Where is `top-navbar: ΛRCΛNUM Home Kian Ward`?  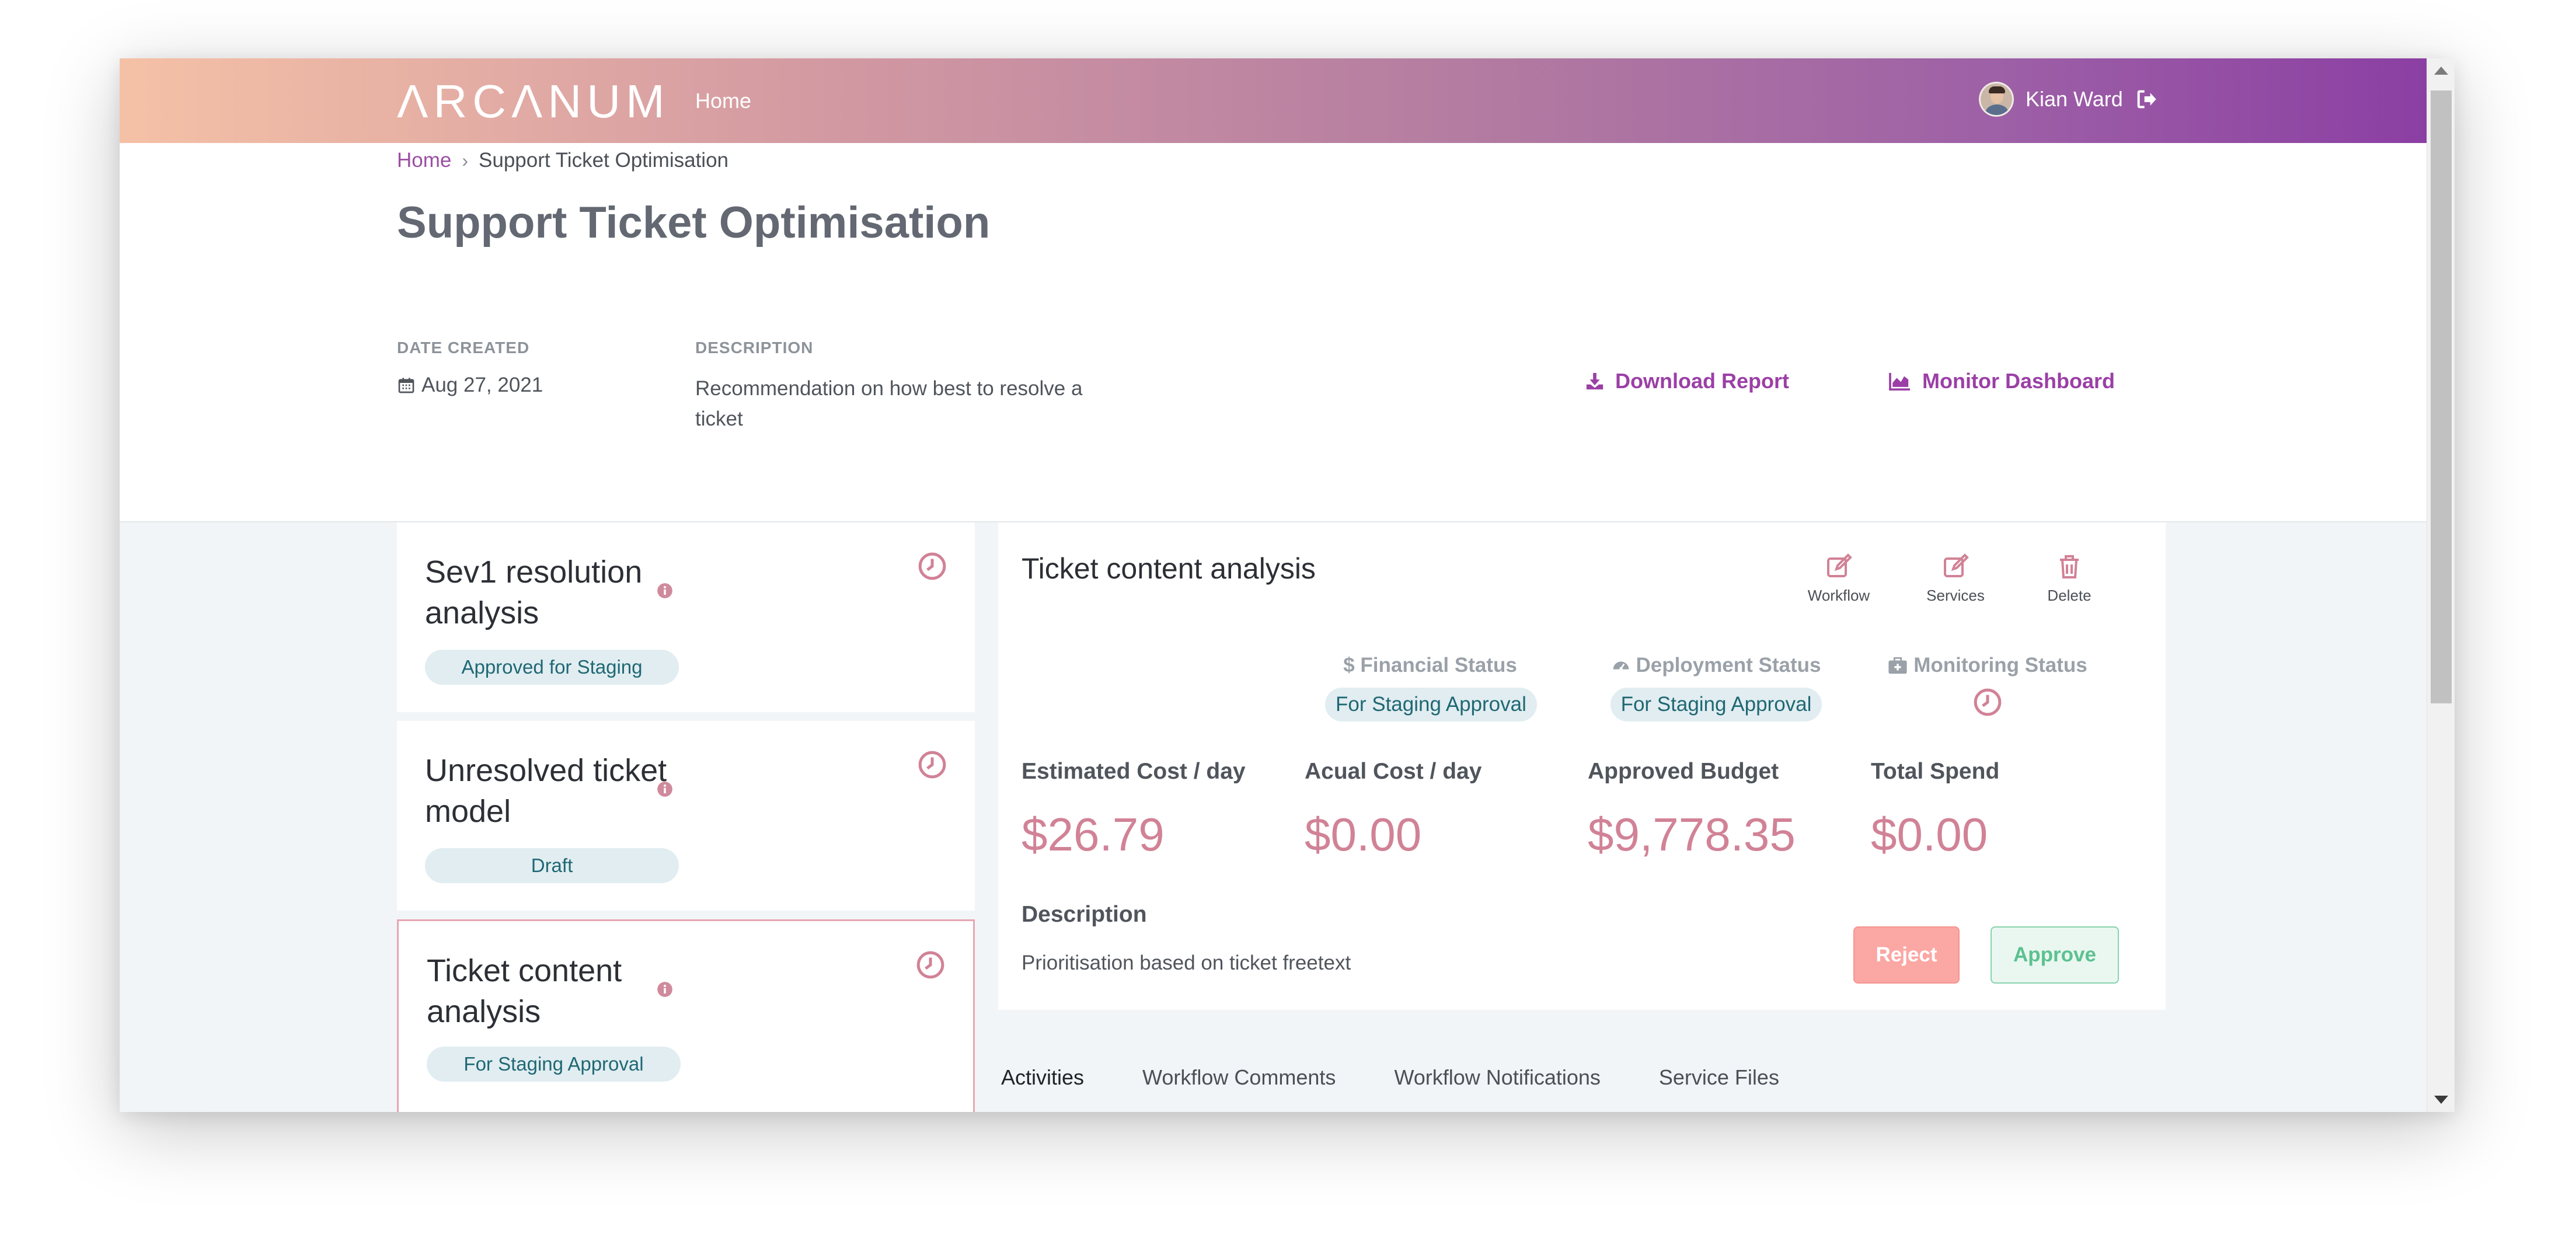
top-navbar: ΛRCΛNUM Home Kian Ward is located at coordinates (1274, 100).